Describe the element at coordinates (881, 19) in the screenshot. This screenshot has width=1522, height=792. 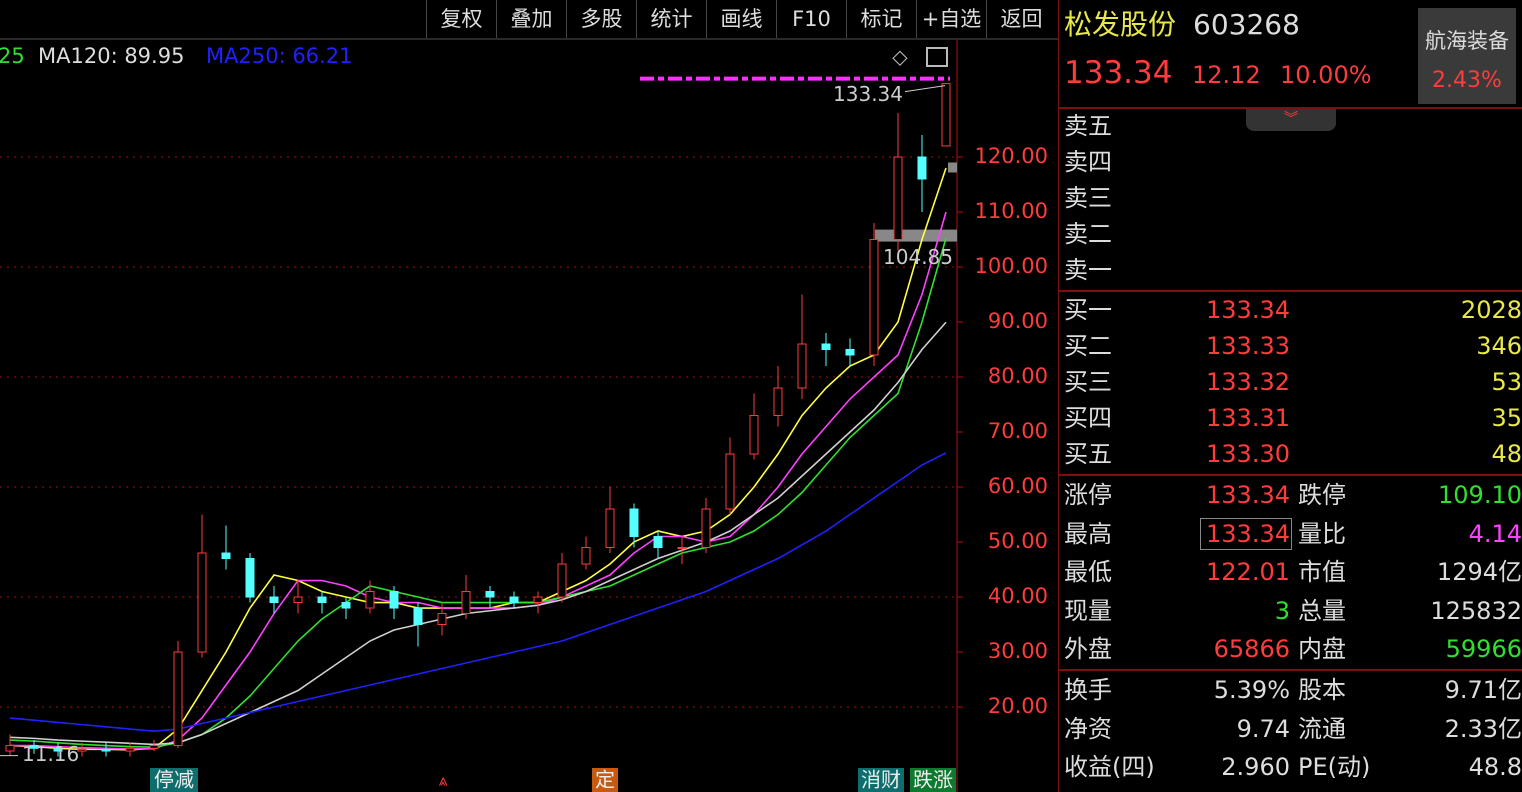
I see `toolbar-button: 标记` at that location.